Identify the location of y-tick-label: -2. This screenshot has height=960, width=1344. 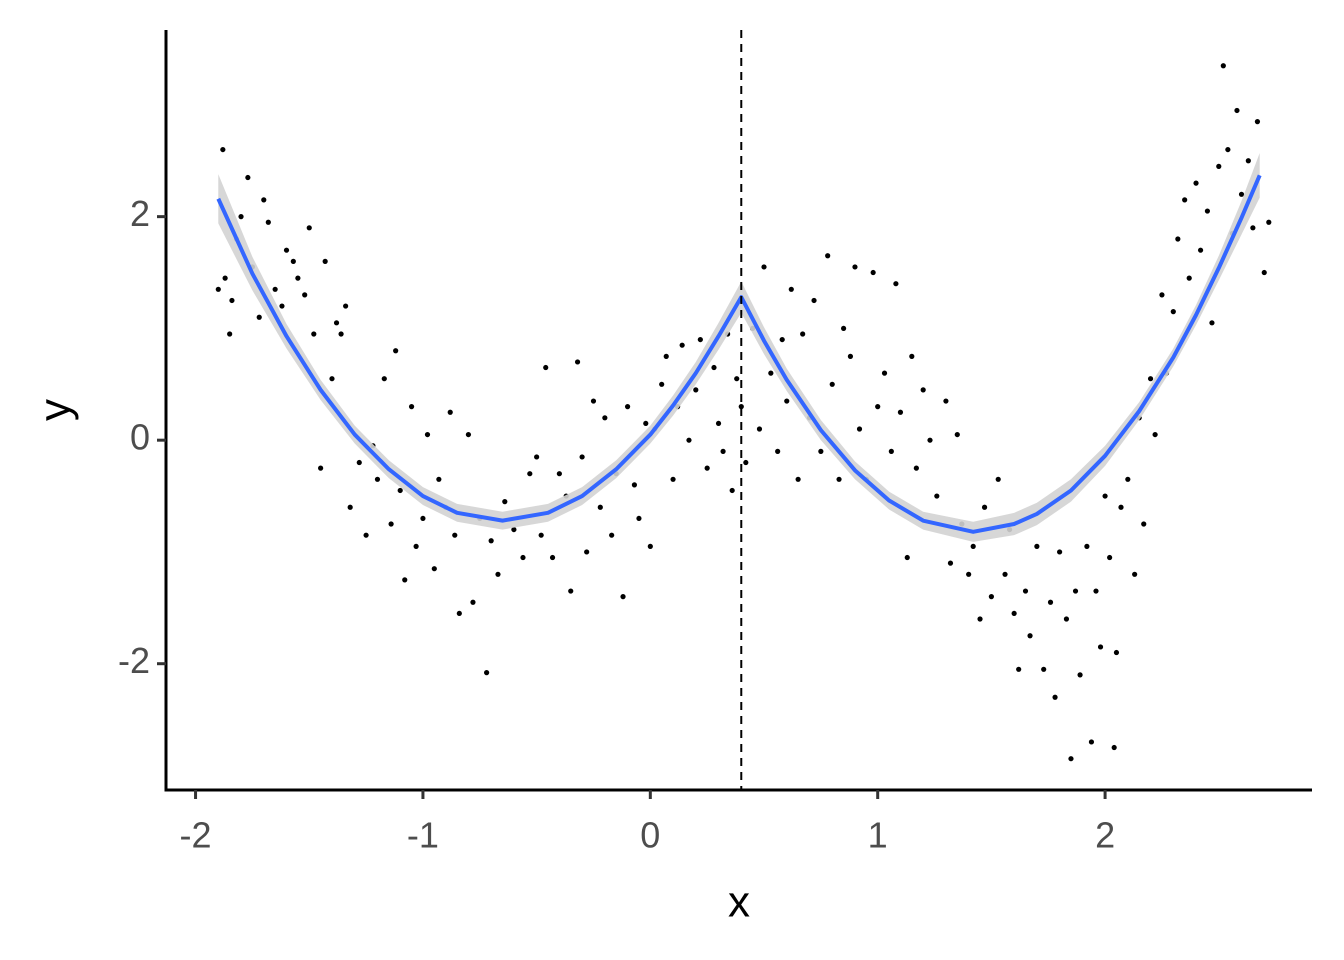
(134, 660).